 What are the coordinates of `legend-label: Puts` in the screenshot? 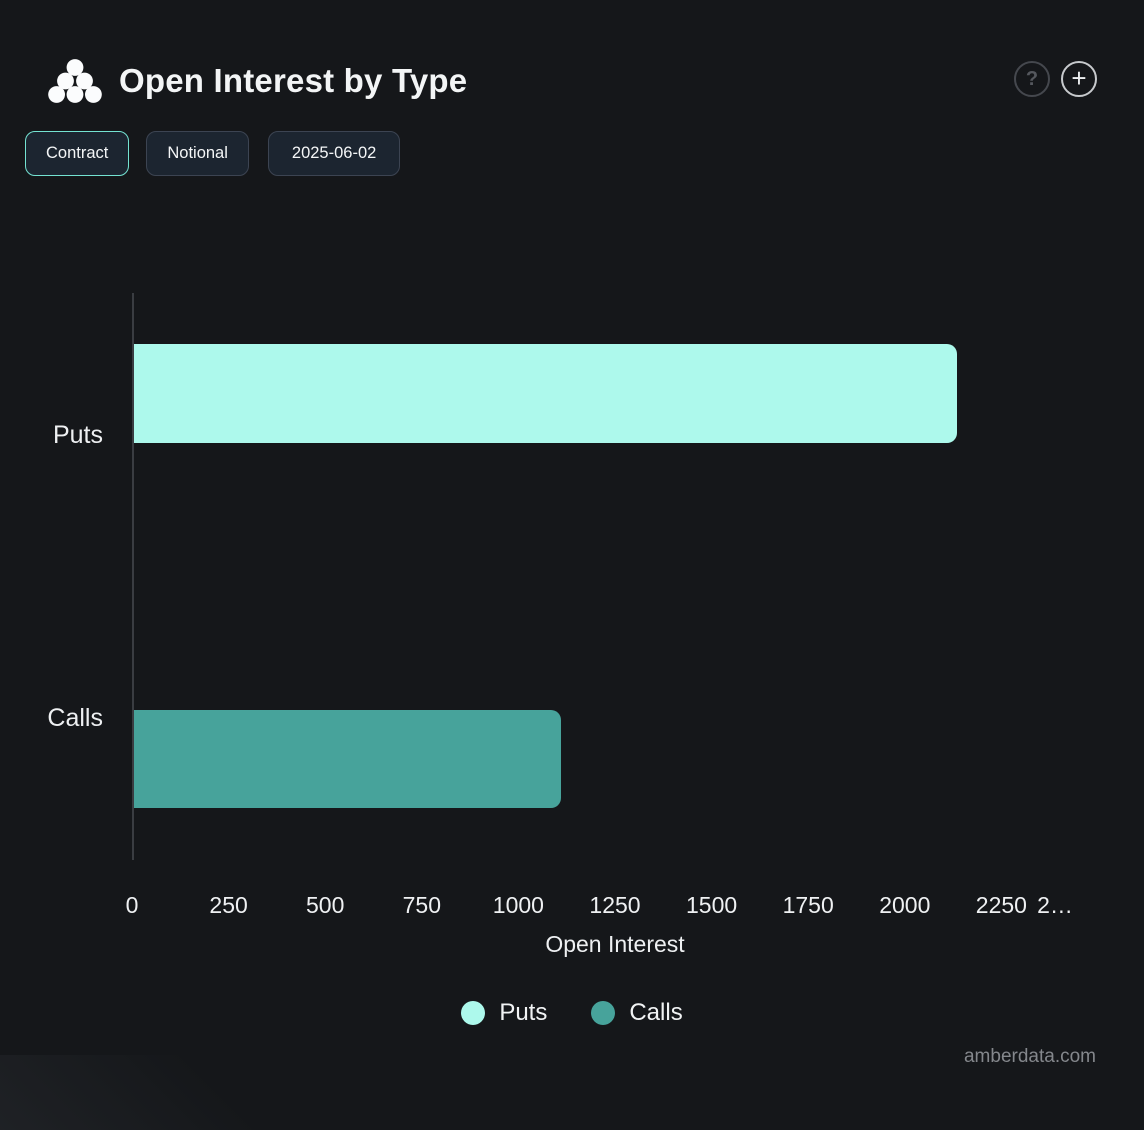 It's located at (523, 1012).